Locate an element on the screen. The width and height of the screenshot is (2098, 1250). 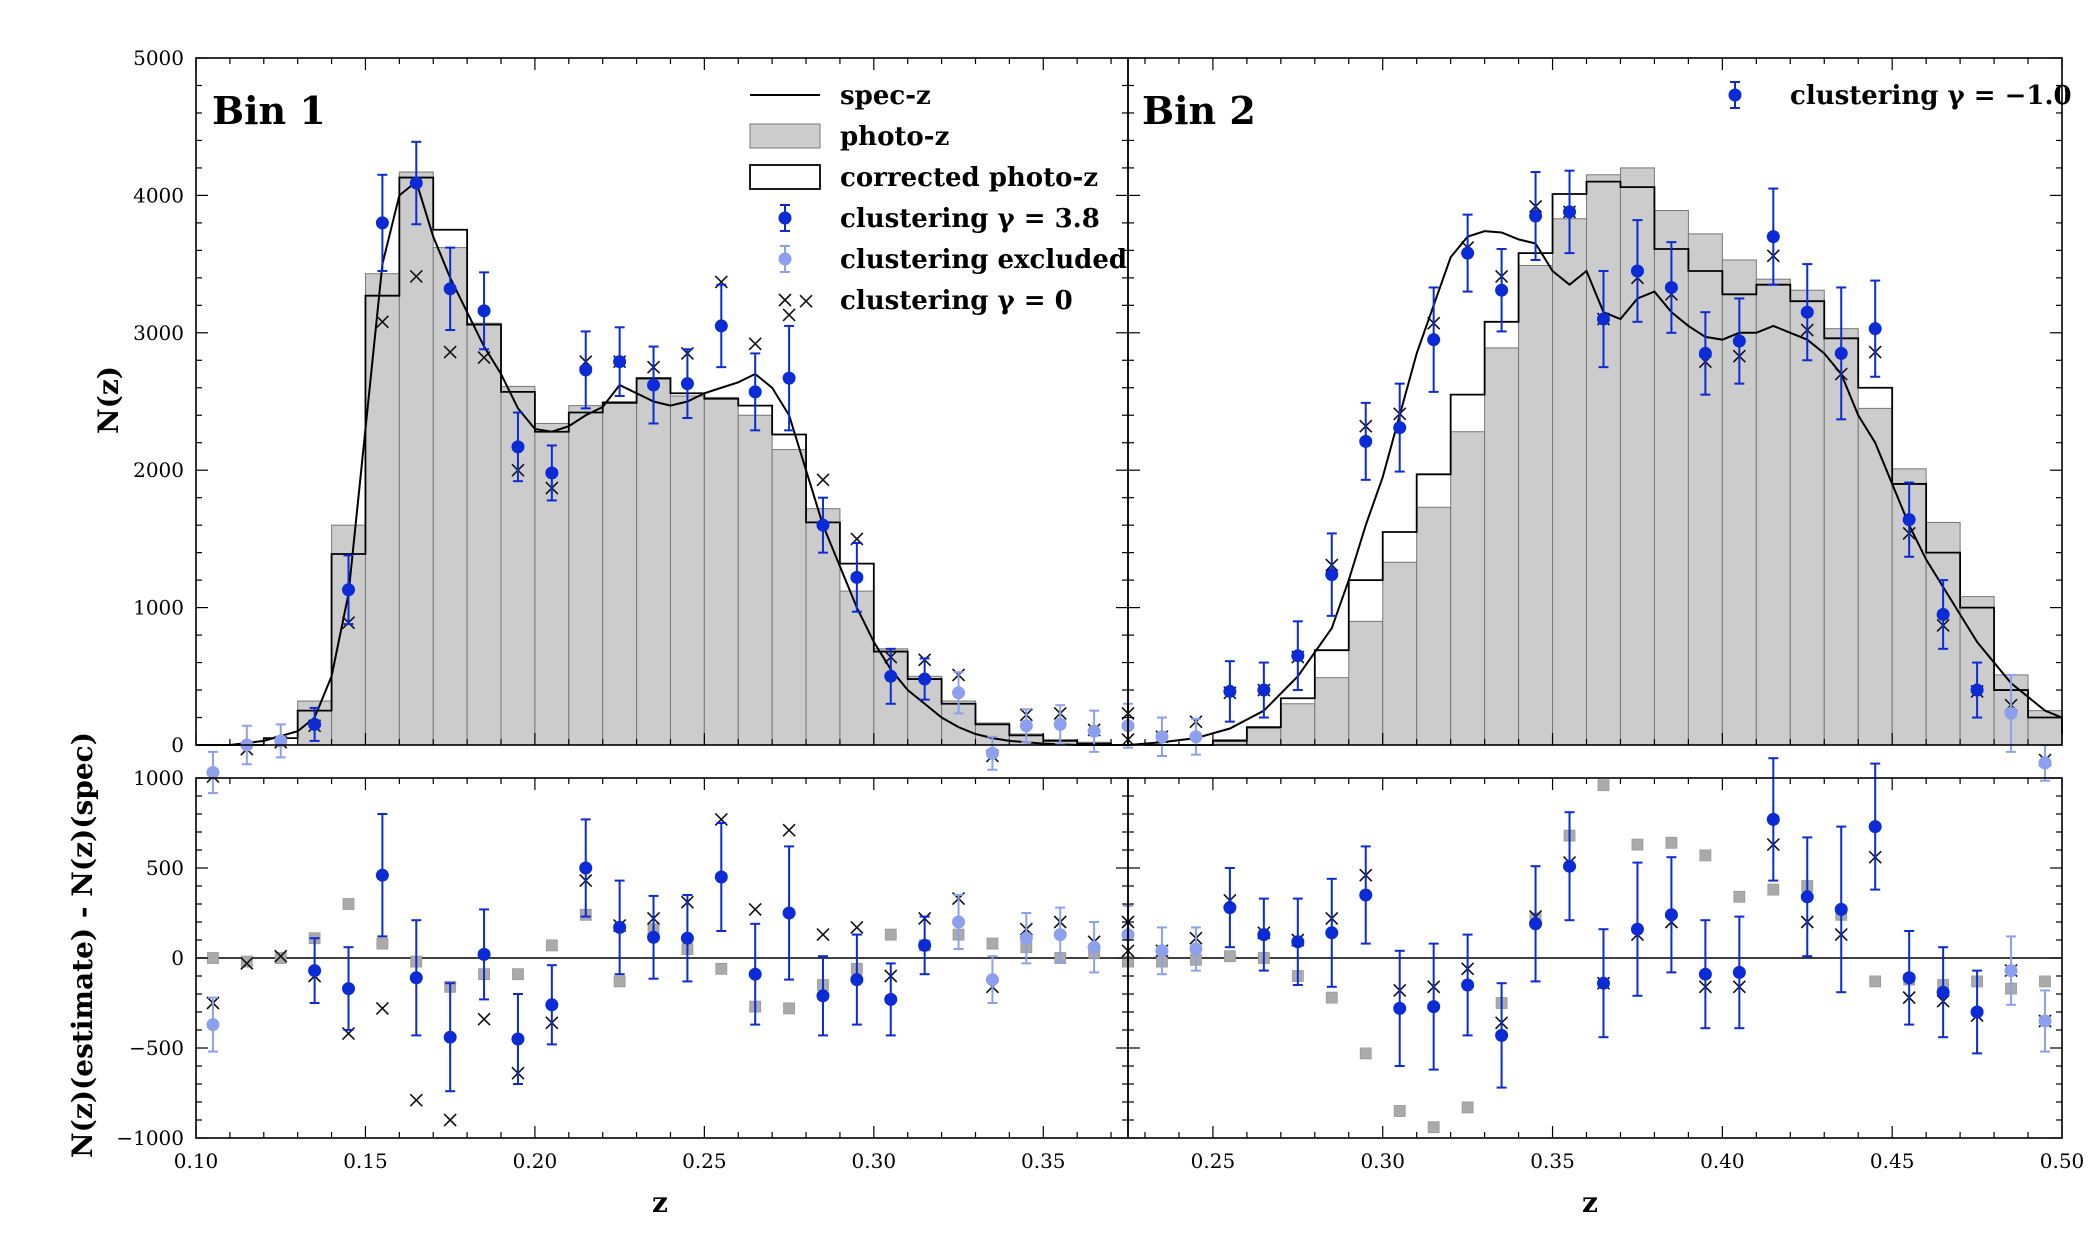
panel-title-bin-2: Bin 2 is located at coordinates (1199, 110).